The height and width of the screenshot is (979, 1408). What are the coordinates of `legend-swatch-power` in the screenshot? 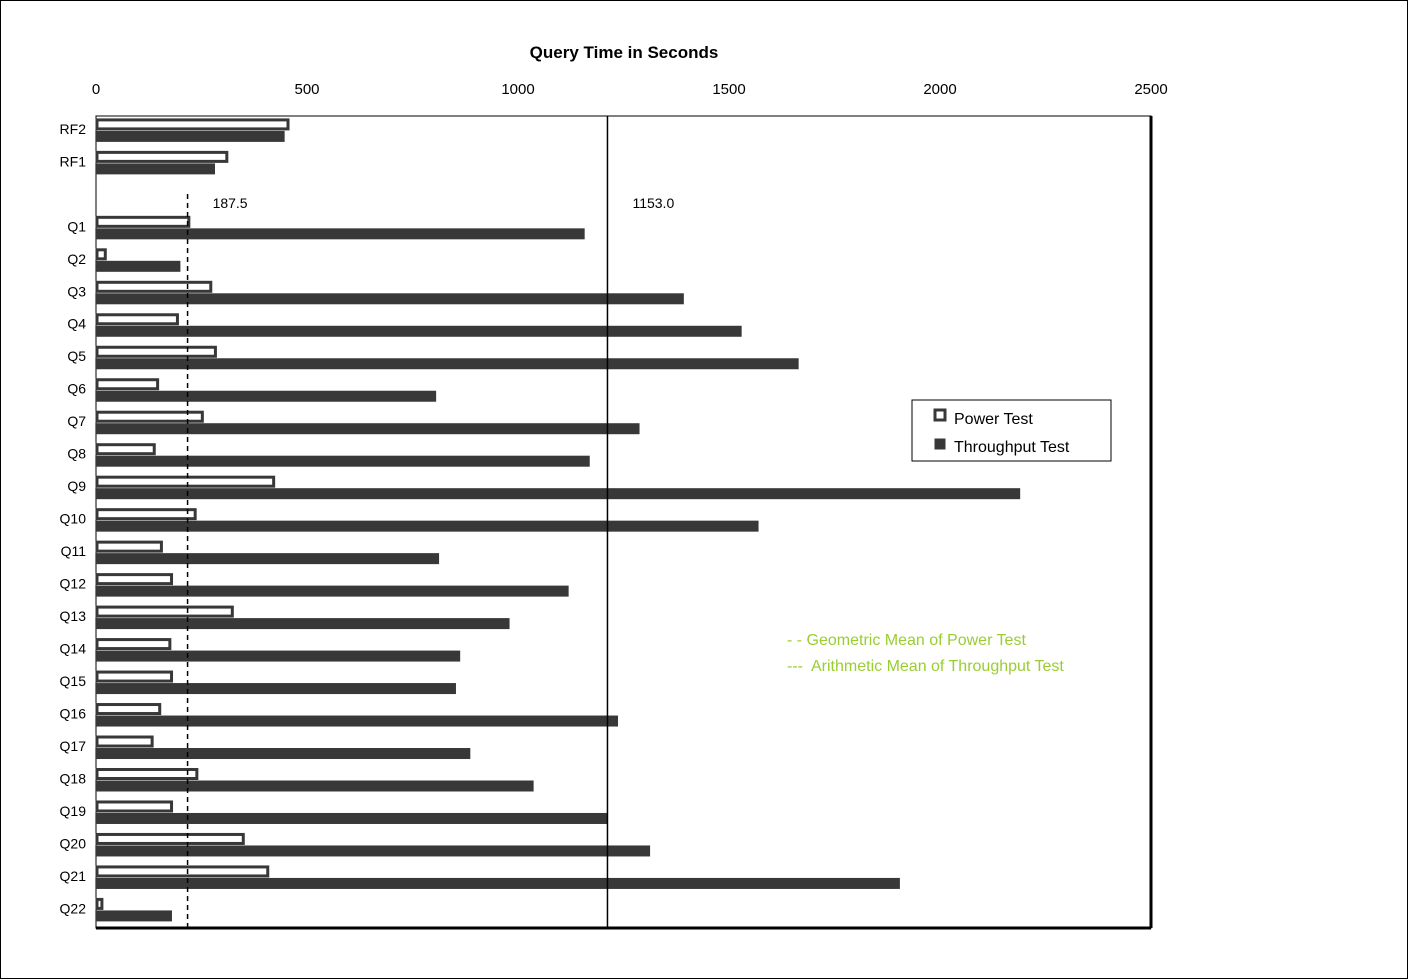 It's located at (940, 415).